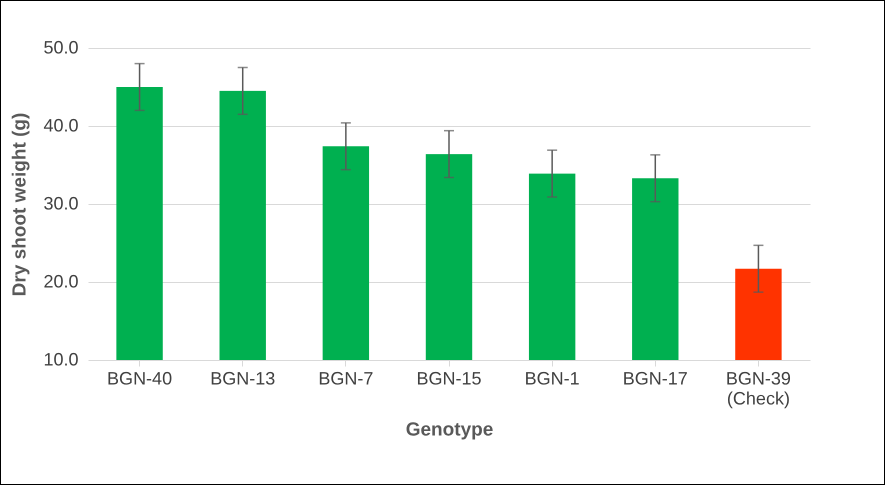 This screenshot has width=887, height=487. I want to click on x-tick-label: BGN-15, so click(449, 378).